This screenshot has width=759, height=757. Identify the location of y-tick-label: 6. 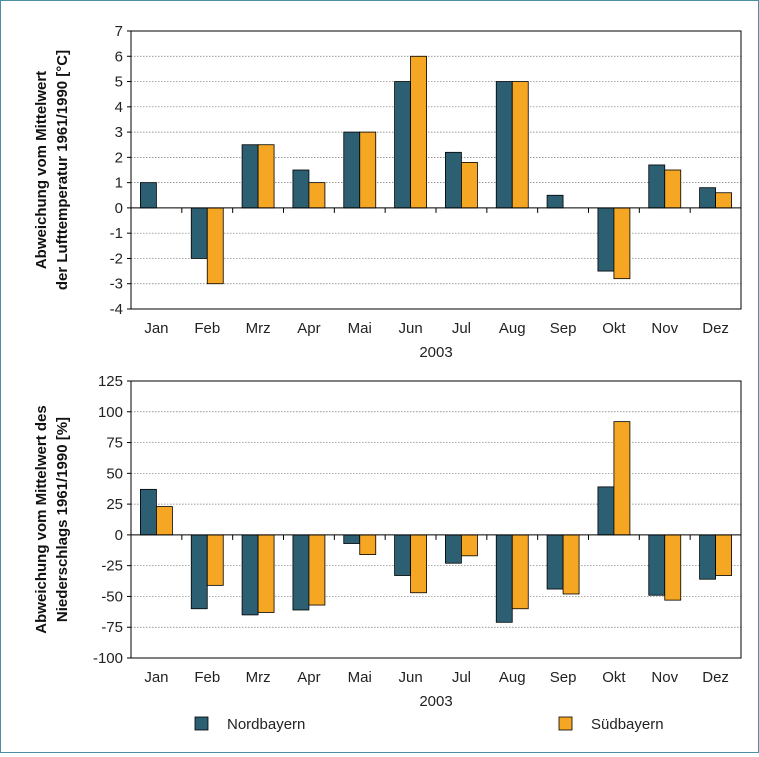
(119, 56).